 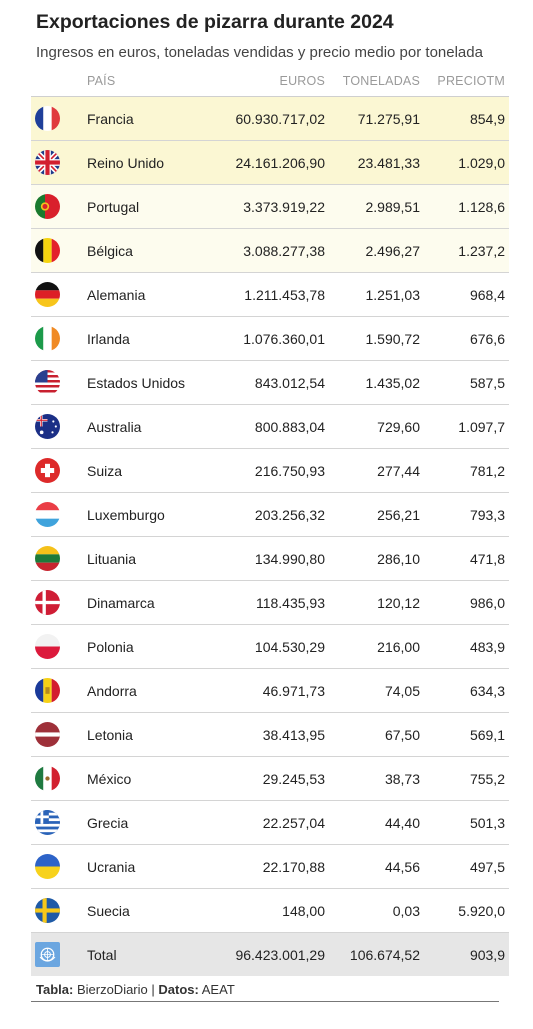 What do you see at coordinates (112, 989) in the screenshot?
I see `source-table-value: BierzoDiario` at bounding box center [112, 989].